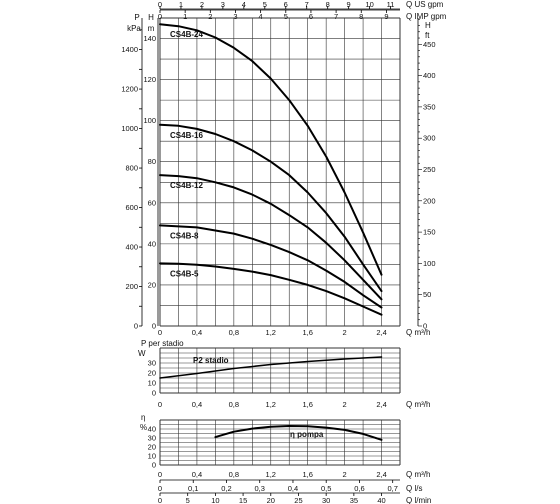  I want to click on ls-tick-label: 0,4, so click(293, 488).